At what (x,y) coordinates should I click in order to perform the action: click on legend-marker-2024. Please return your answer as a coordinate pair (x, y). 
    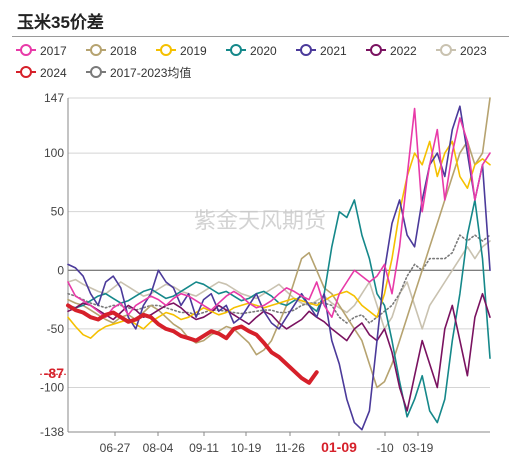
    Looking at the image, I should click on (26, 72).